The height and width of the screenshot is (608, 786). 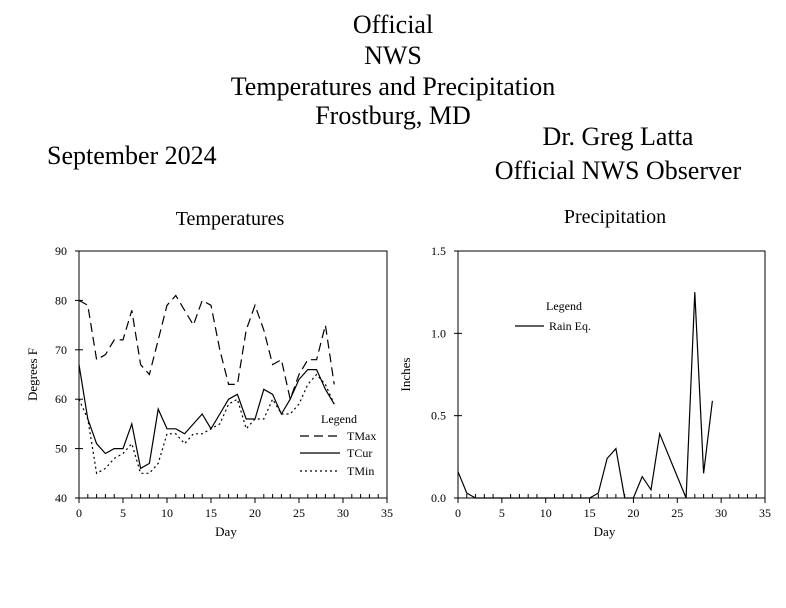 I want to click on y-tick-label: 90, so click(x=61, y=251).